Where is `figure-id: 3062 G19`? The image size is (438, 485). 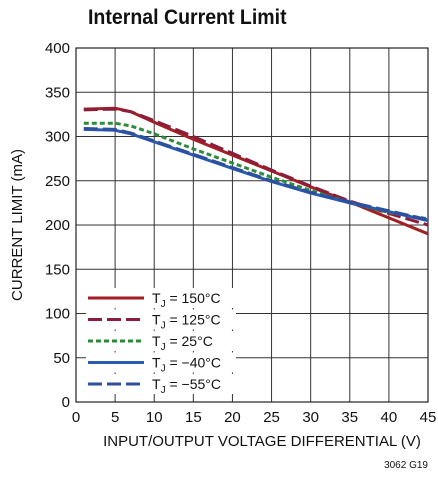 figure-id: 3062 G19 is located at coordinates (406, 465).